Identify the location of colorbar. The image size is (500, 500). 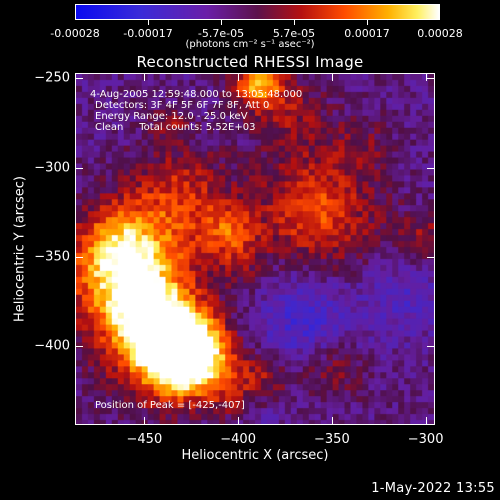
(257, 12).